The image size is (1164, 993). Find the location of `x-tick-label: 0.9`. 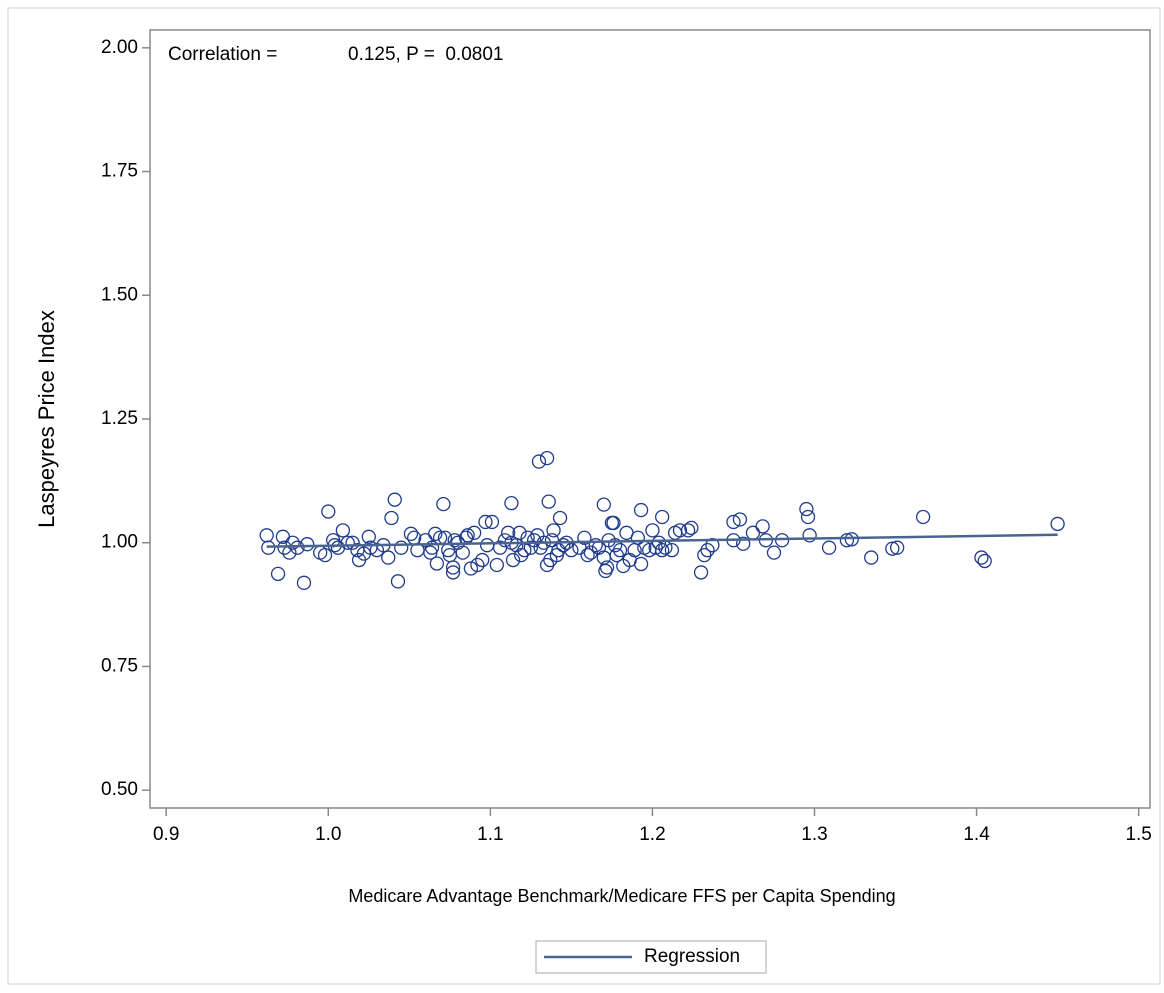

x-tick-label: 0.9 is located at coordinates (166, 834).